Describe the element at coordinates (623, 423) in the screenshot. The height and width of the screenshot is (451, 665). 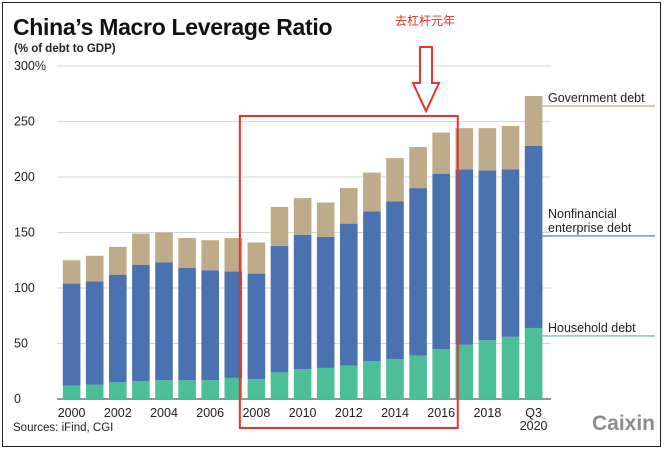
I see `brand-logo: Caixin` at that location.